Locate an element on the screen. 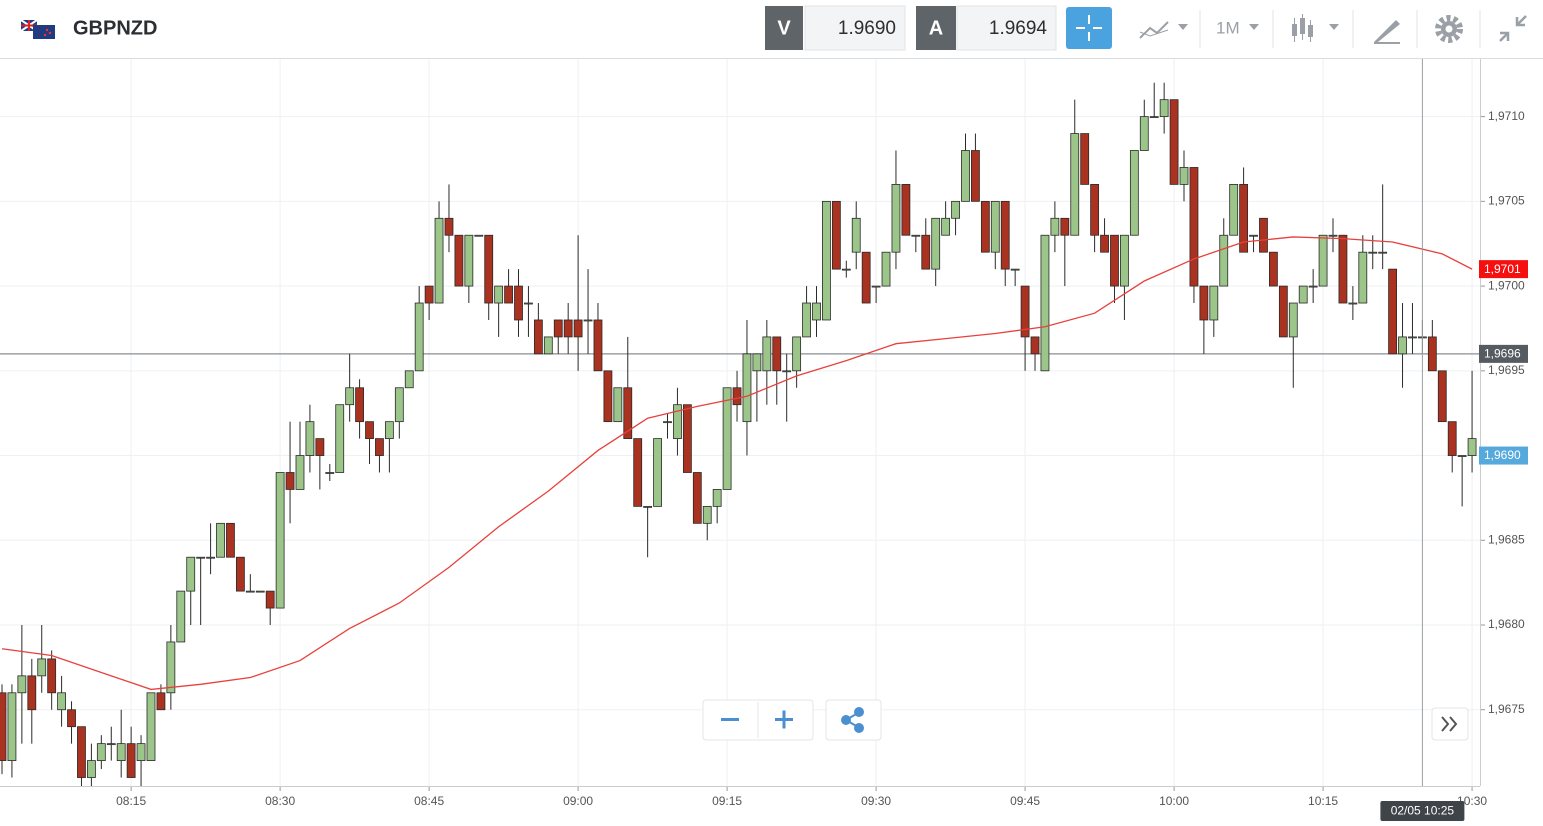 The width and height of the screenshot is (1543, 826). sell-price: 1.9690 is located at coordinates (867, 28).